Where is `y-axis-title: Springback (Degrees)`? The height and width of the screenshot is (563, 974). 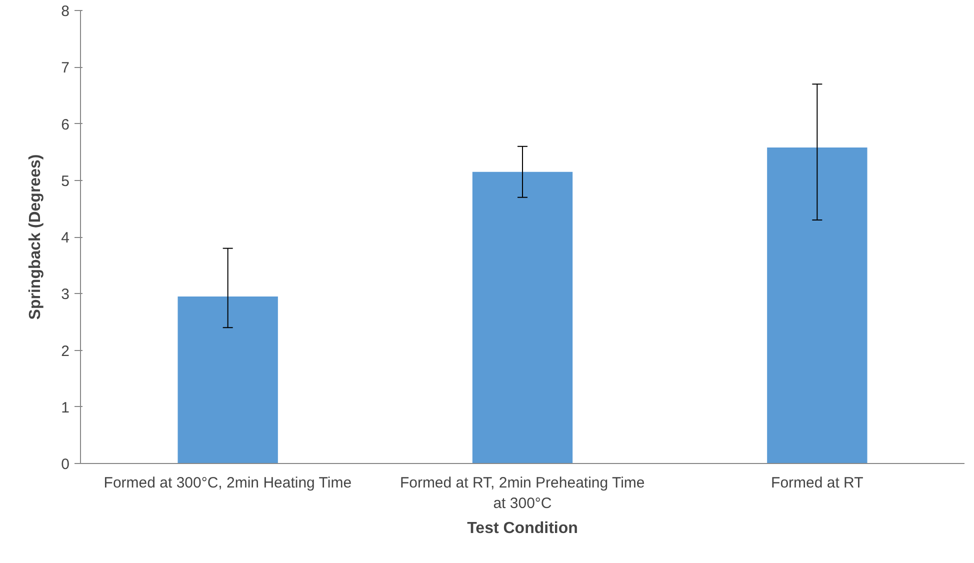
y-axis-title: Springback (Degrees) is located at coordinates (35, 237).